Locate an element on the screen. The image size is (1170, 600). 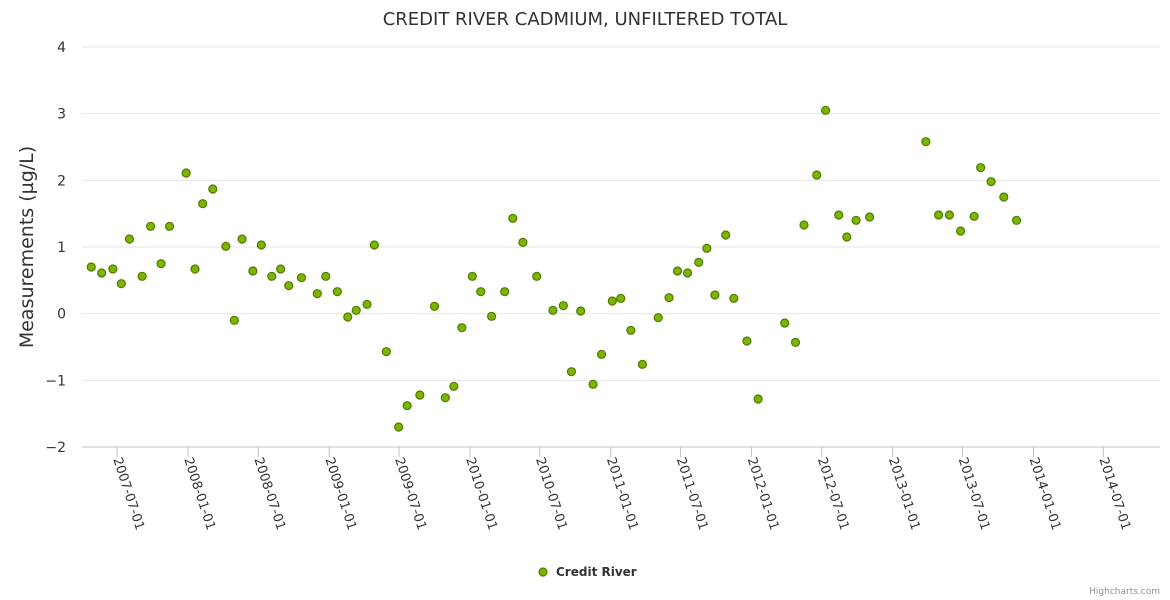
legend-item-credit-river: Credit River is located at coordinates (596, 572).